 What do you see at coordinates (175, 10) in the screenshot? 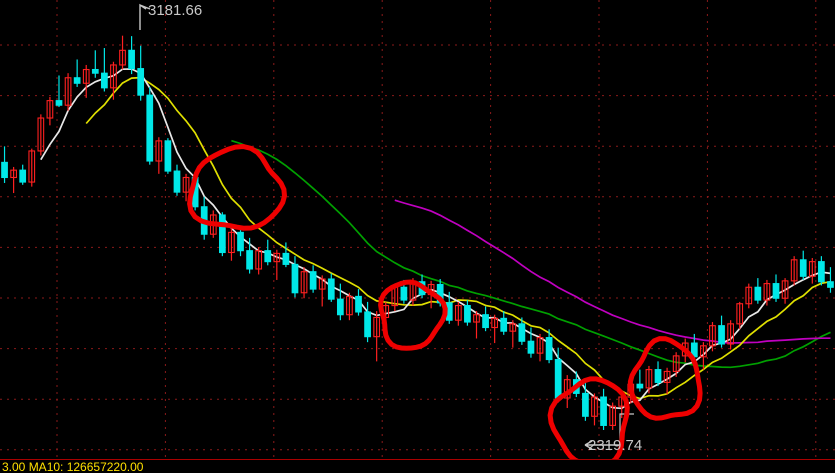
I see `high-price-label: 3181.66` at bounding box center [175, 10].